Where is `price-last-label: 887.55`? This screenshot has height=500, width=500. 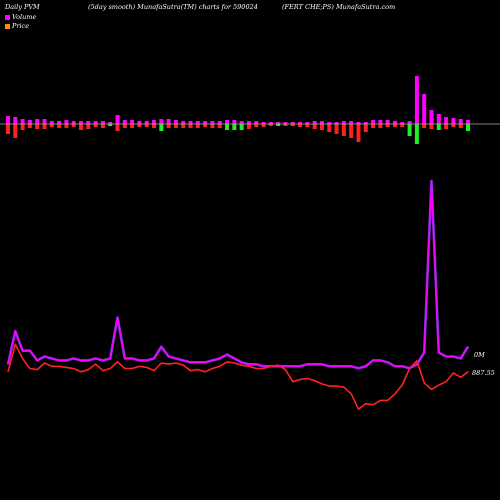
price-last-label: 887.55 is located at coordinates (483, 373).